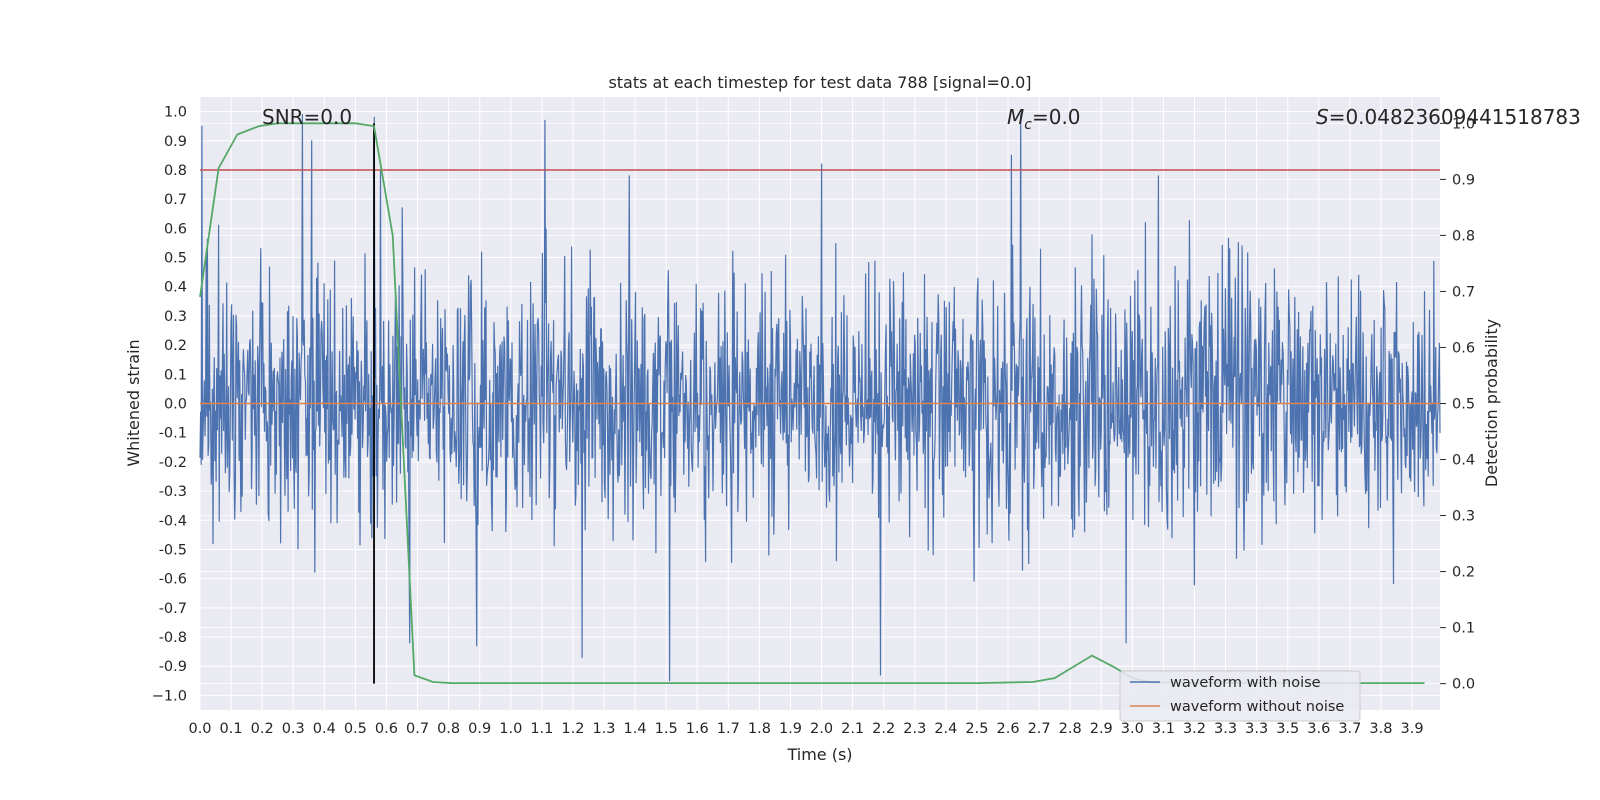 This screenshot has width=1600, height=800. Describe the element at coordinates (386, 729) in the screenshot. I see `x-tick-label: 0.6` at that location.